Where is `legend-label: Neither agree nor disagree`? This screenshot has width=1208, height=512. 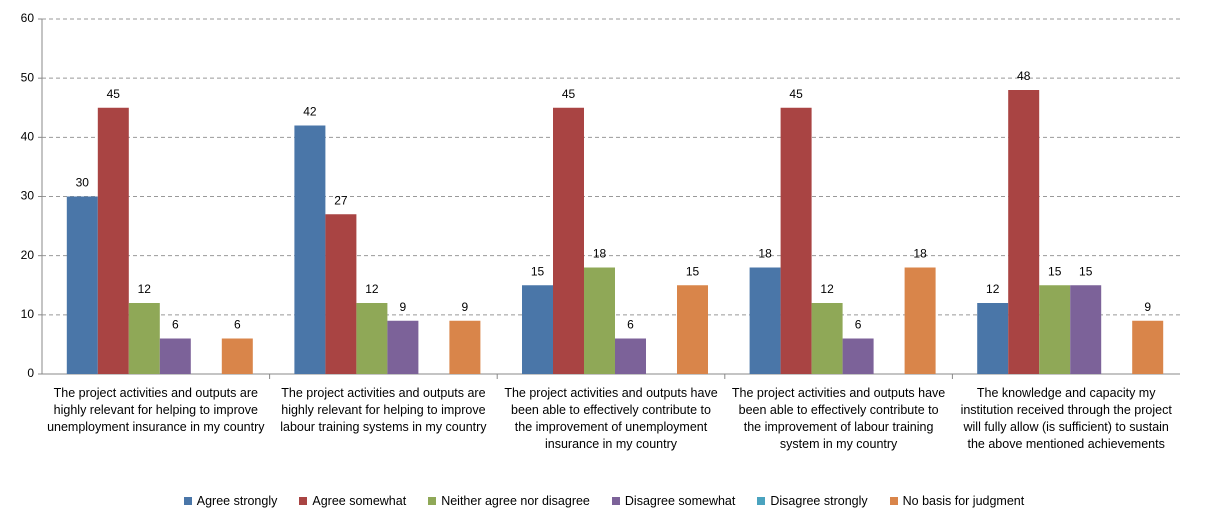
legend-label: Neither agree nor disagree is located at coordinates (515, 501).